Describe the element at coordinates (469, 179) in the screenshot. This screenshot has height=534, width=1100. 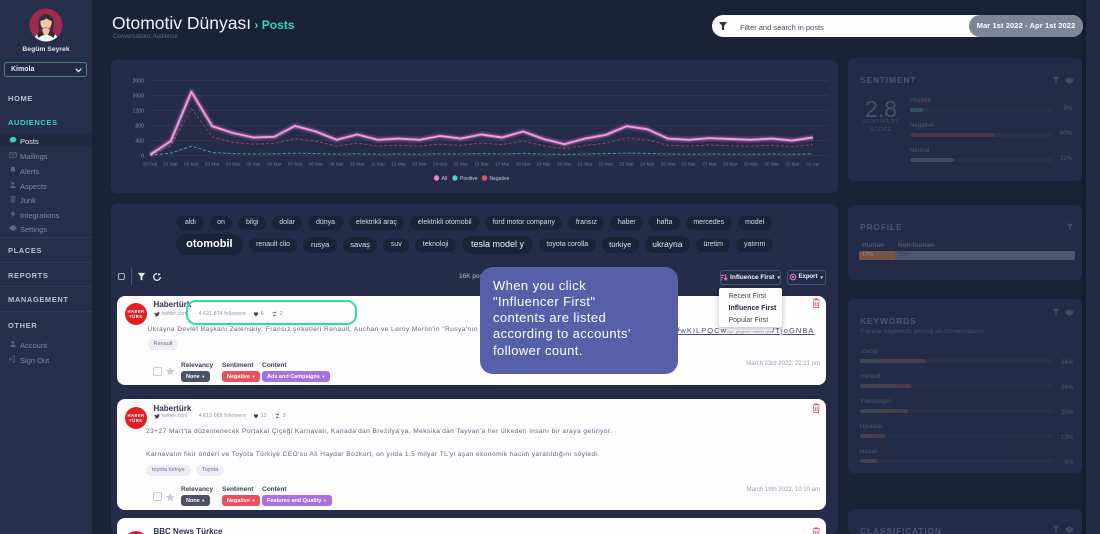
I see `svg-text: Positive` at that location.